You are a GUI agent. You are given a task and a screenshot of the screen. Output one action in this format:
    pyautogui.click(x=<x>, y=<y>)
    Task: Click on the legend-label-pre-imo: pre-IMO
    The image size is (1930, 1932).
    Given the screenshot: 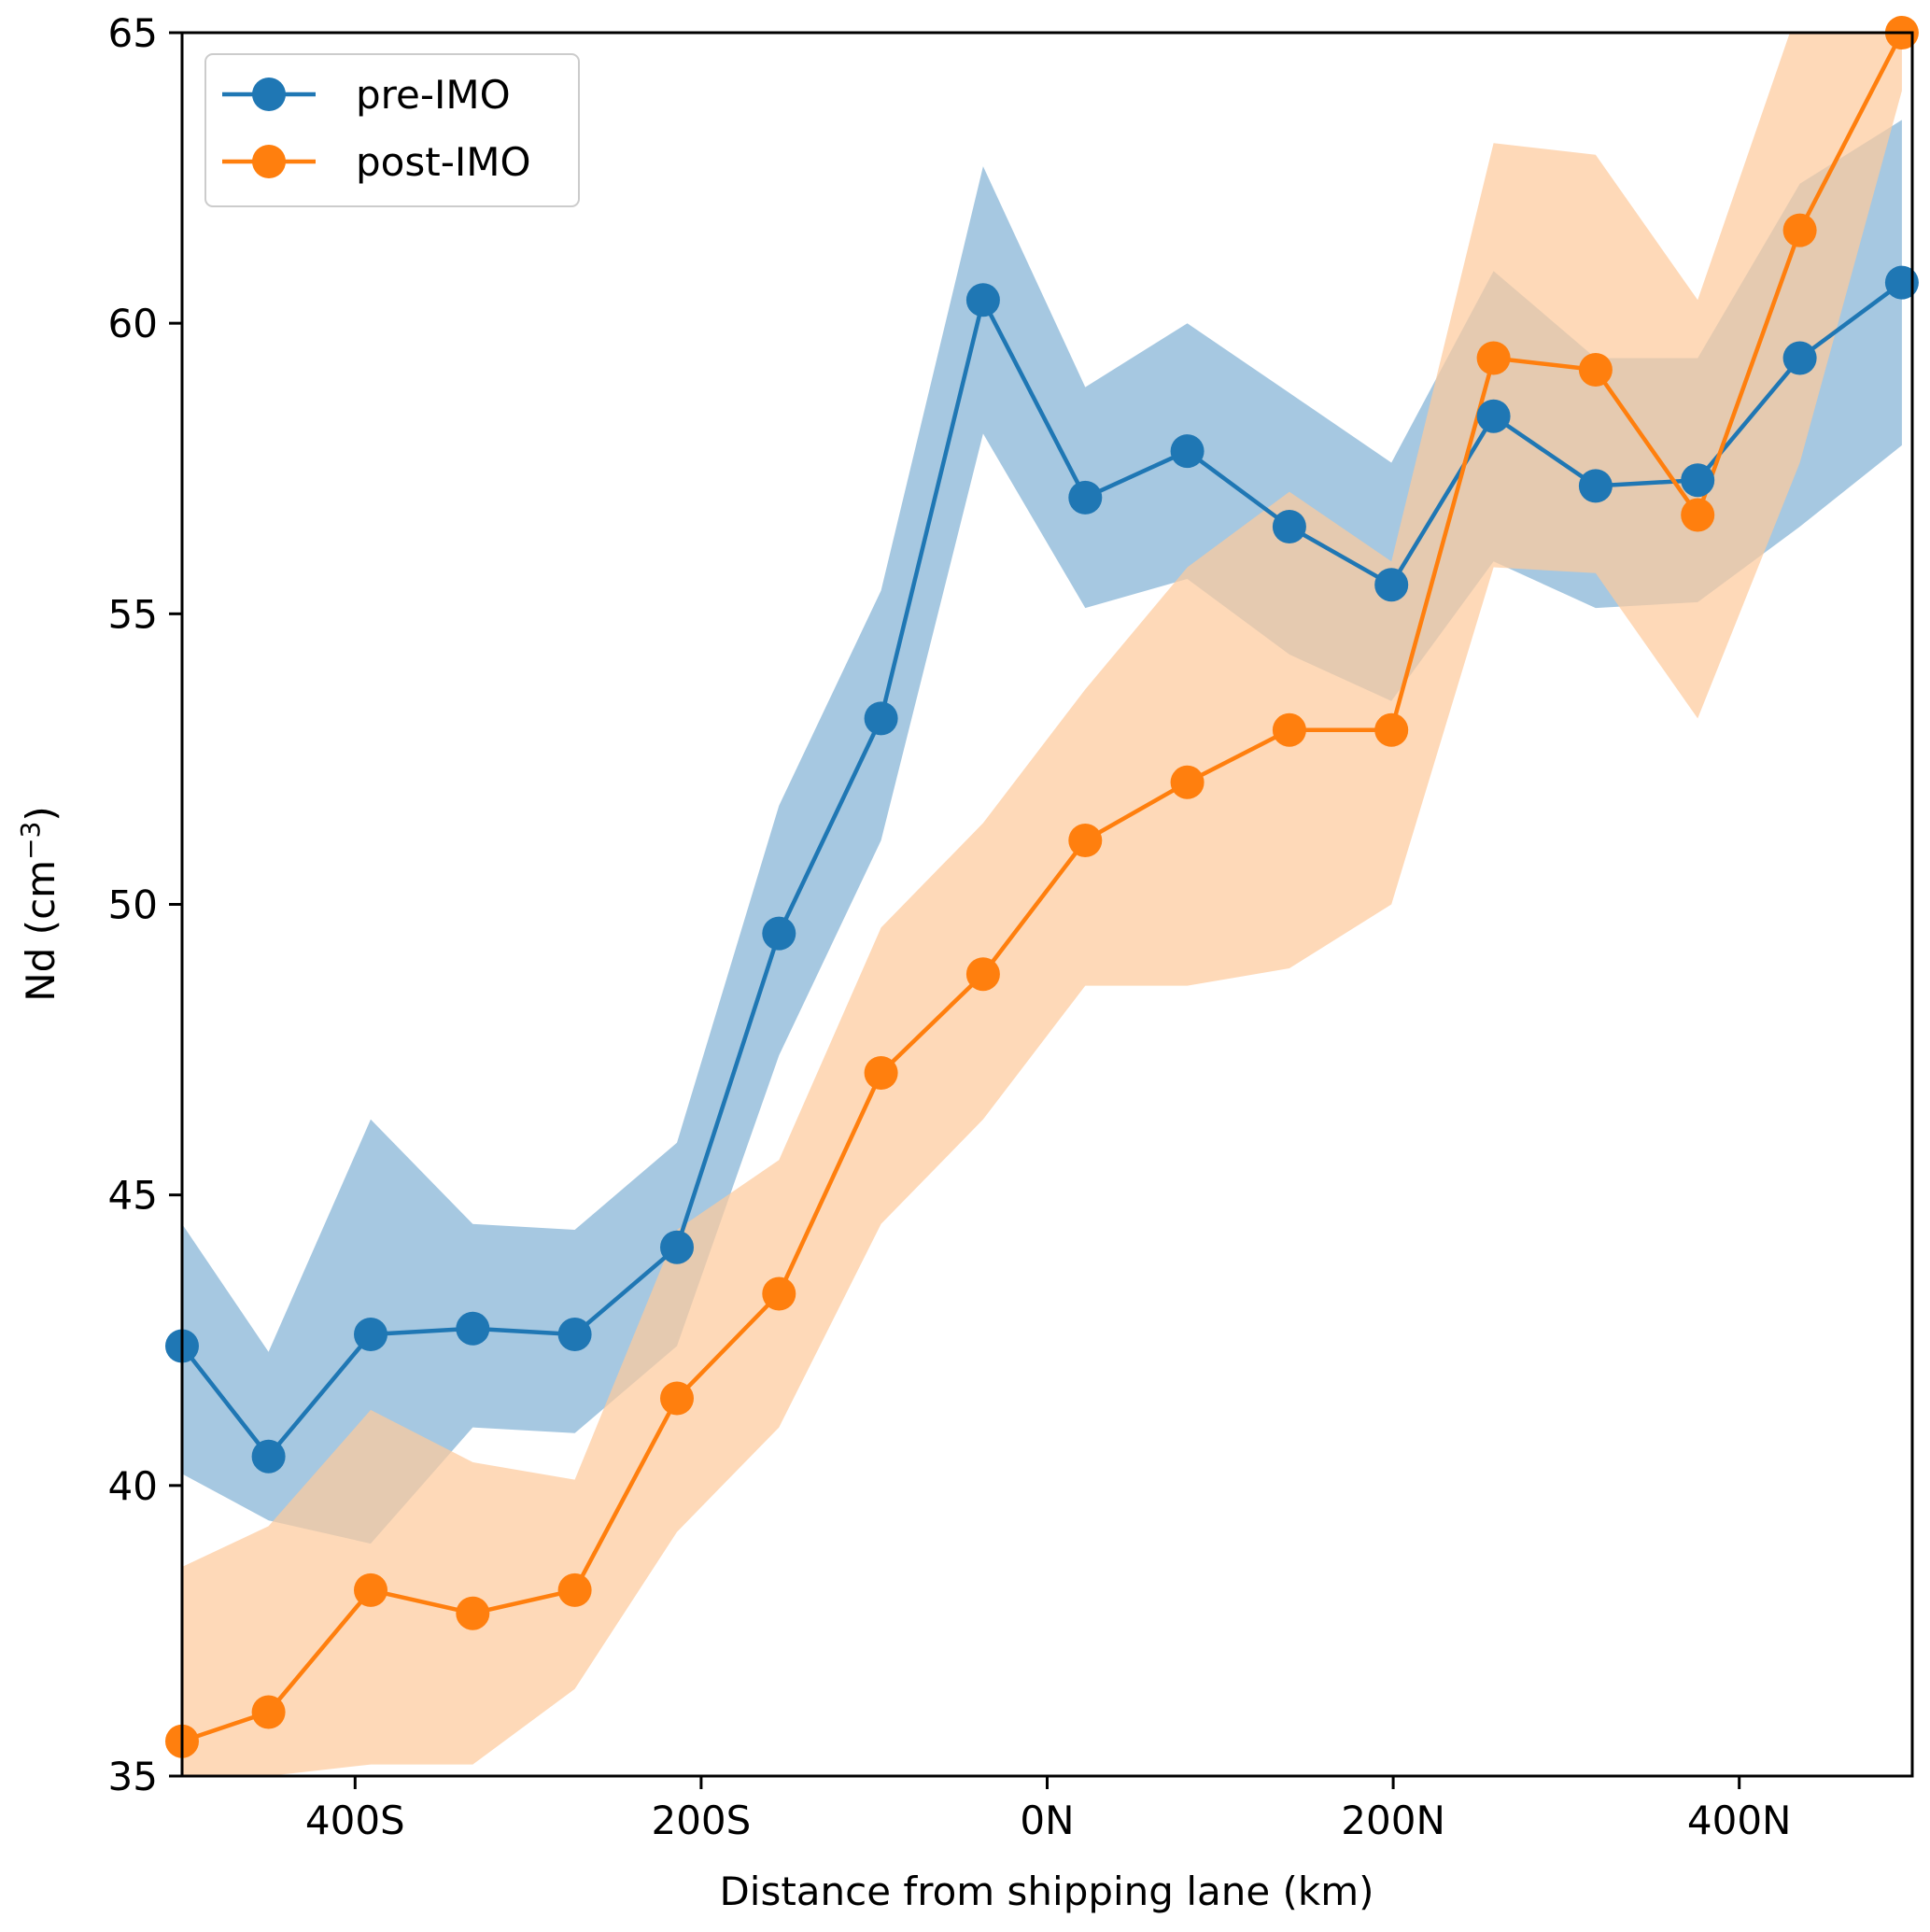 What is the action you would take?
    pyautogui.click(x=433, y=95)
    